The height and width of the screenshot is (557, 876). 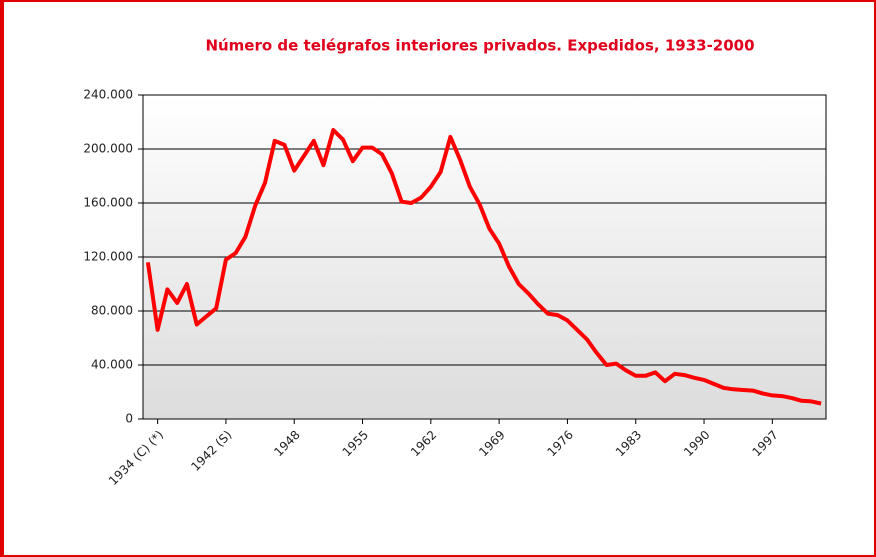 I want to click on frame-edge, so click(x=2, y=278).